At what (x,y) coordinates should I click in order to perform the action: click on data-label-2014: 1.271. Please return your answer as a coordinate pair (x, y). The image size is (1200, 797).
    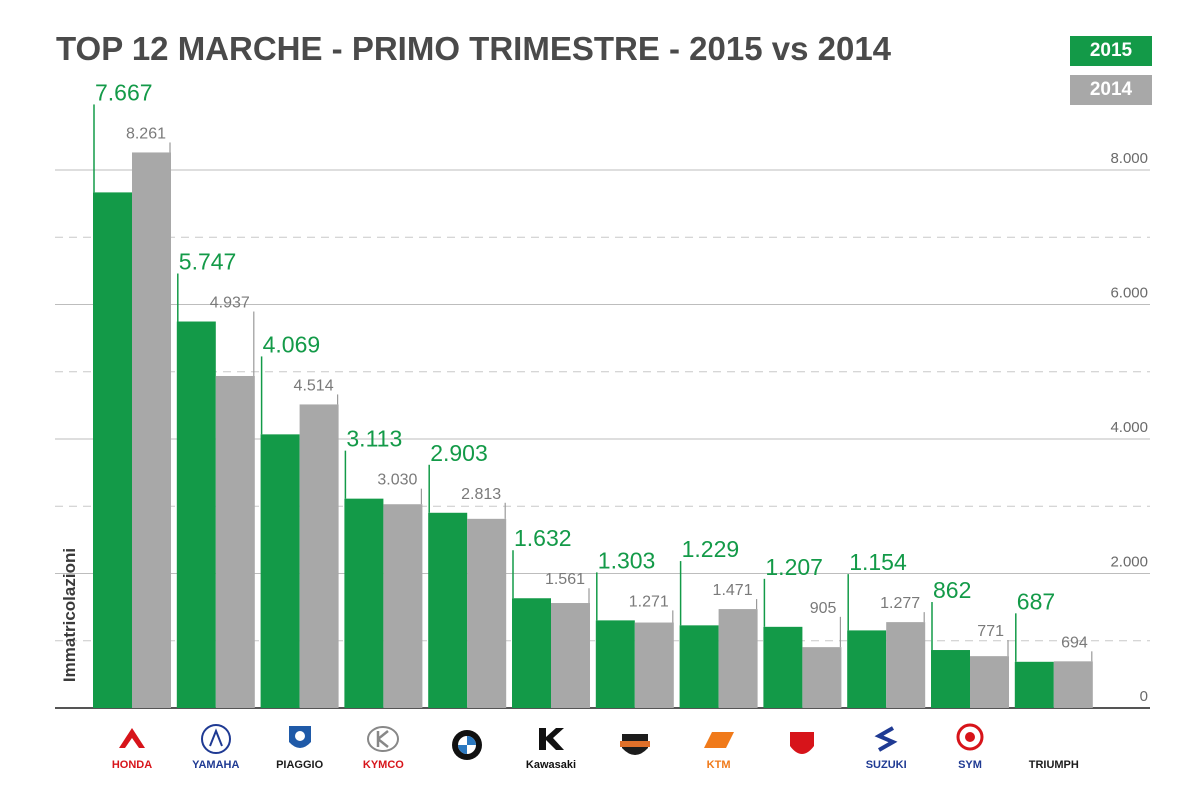
    Looking at the image, I should click on (649, 601).